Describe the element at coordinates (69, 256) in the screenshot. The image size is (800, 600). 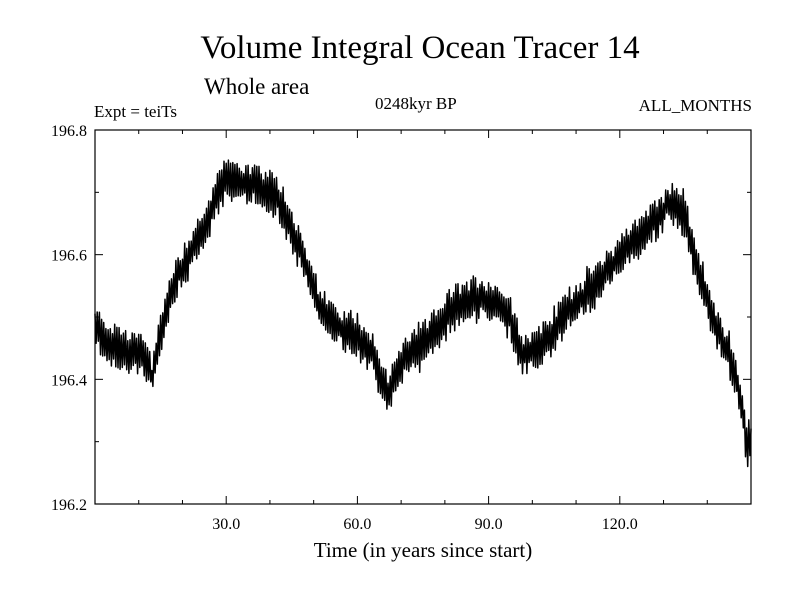
I see `y-tick-label: 196.6` at that location.